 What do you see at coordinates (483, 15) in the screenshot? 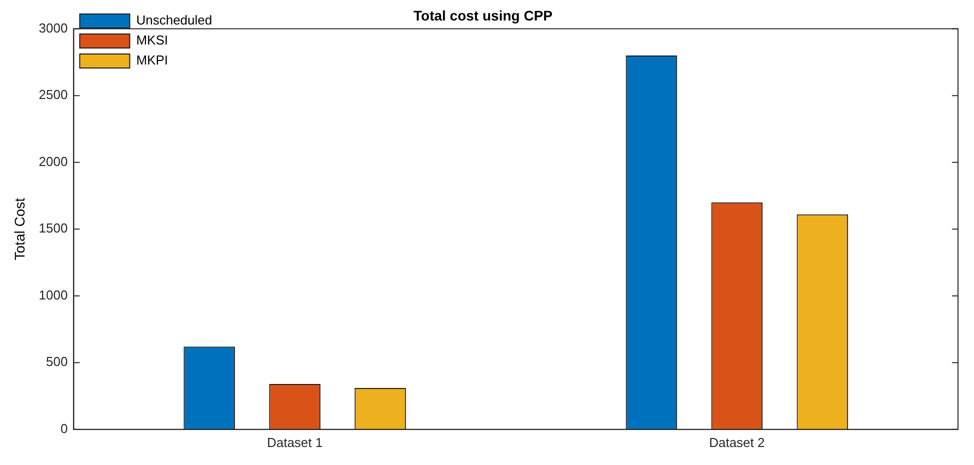
I see `chart-title: Total cost using CPP` at bounding box center [483, 15].